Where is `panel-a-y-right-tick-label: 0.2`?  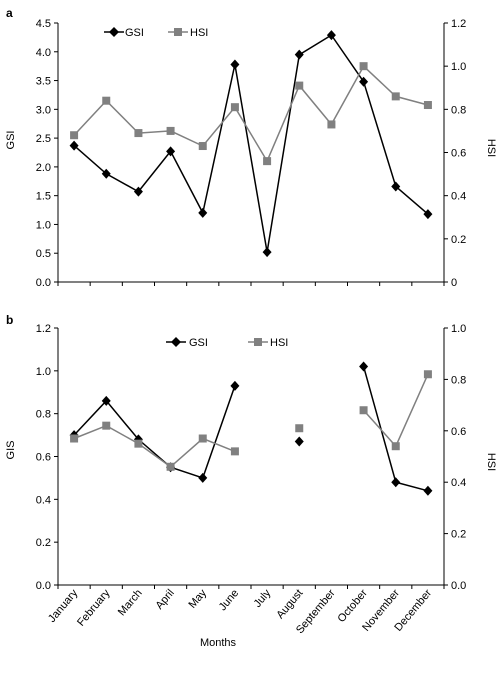 panel-a-y-right-tick-label: 0.2 is located at coordinates (458, 240).